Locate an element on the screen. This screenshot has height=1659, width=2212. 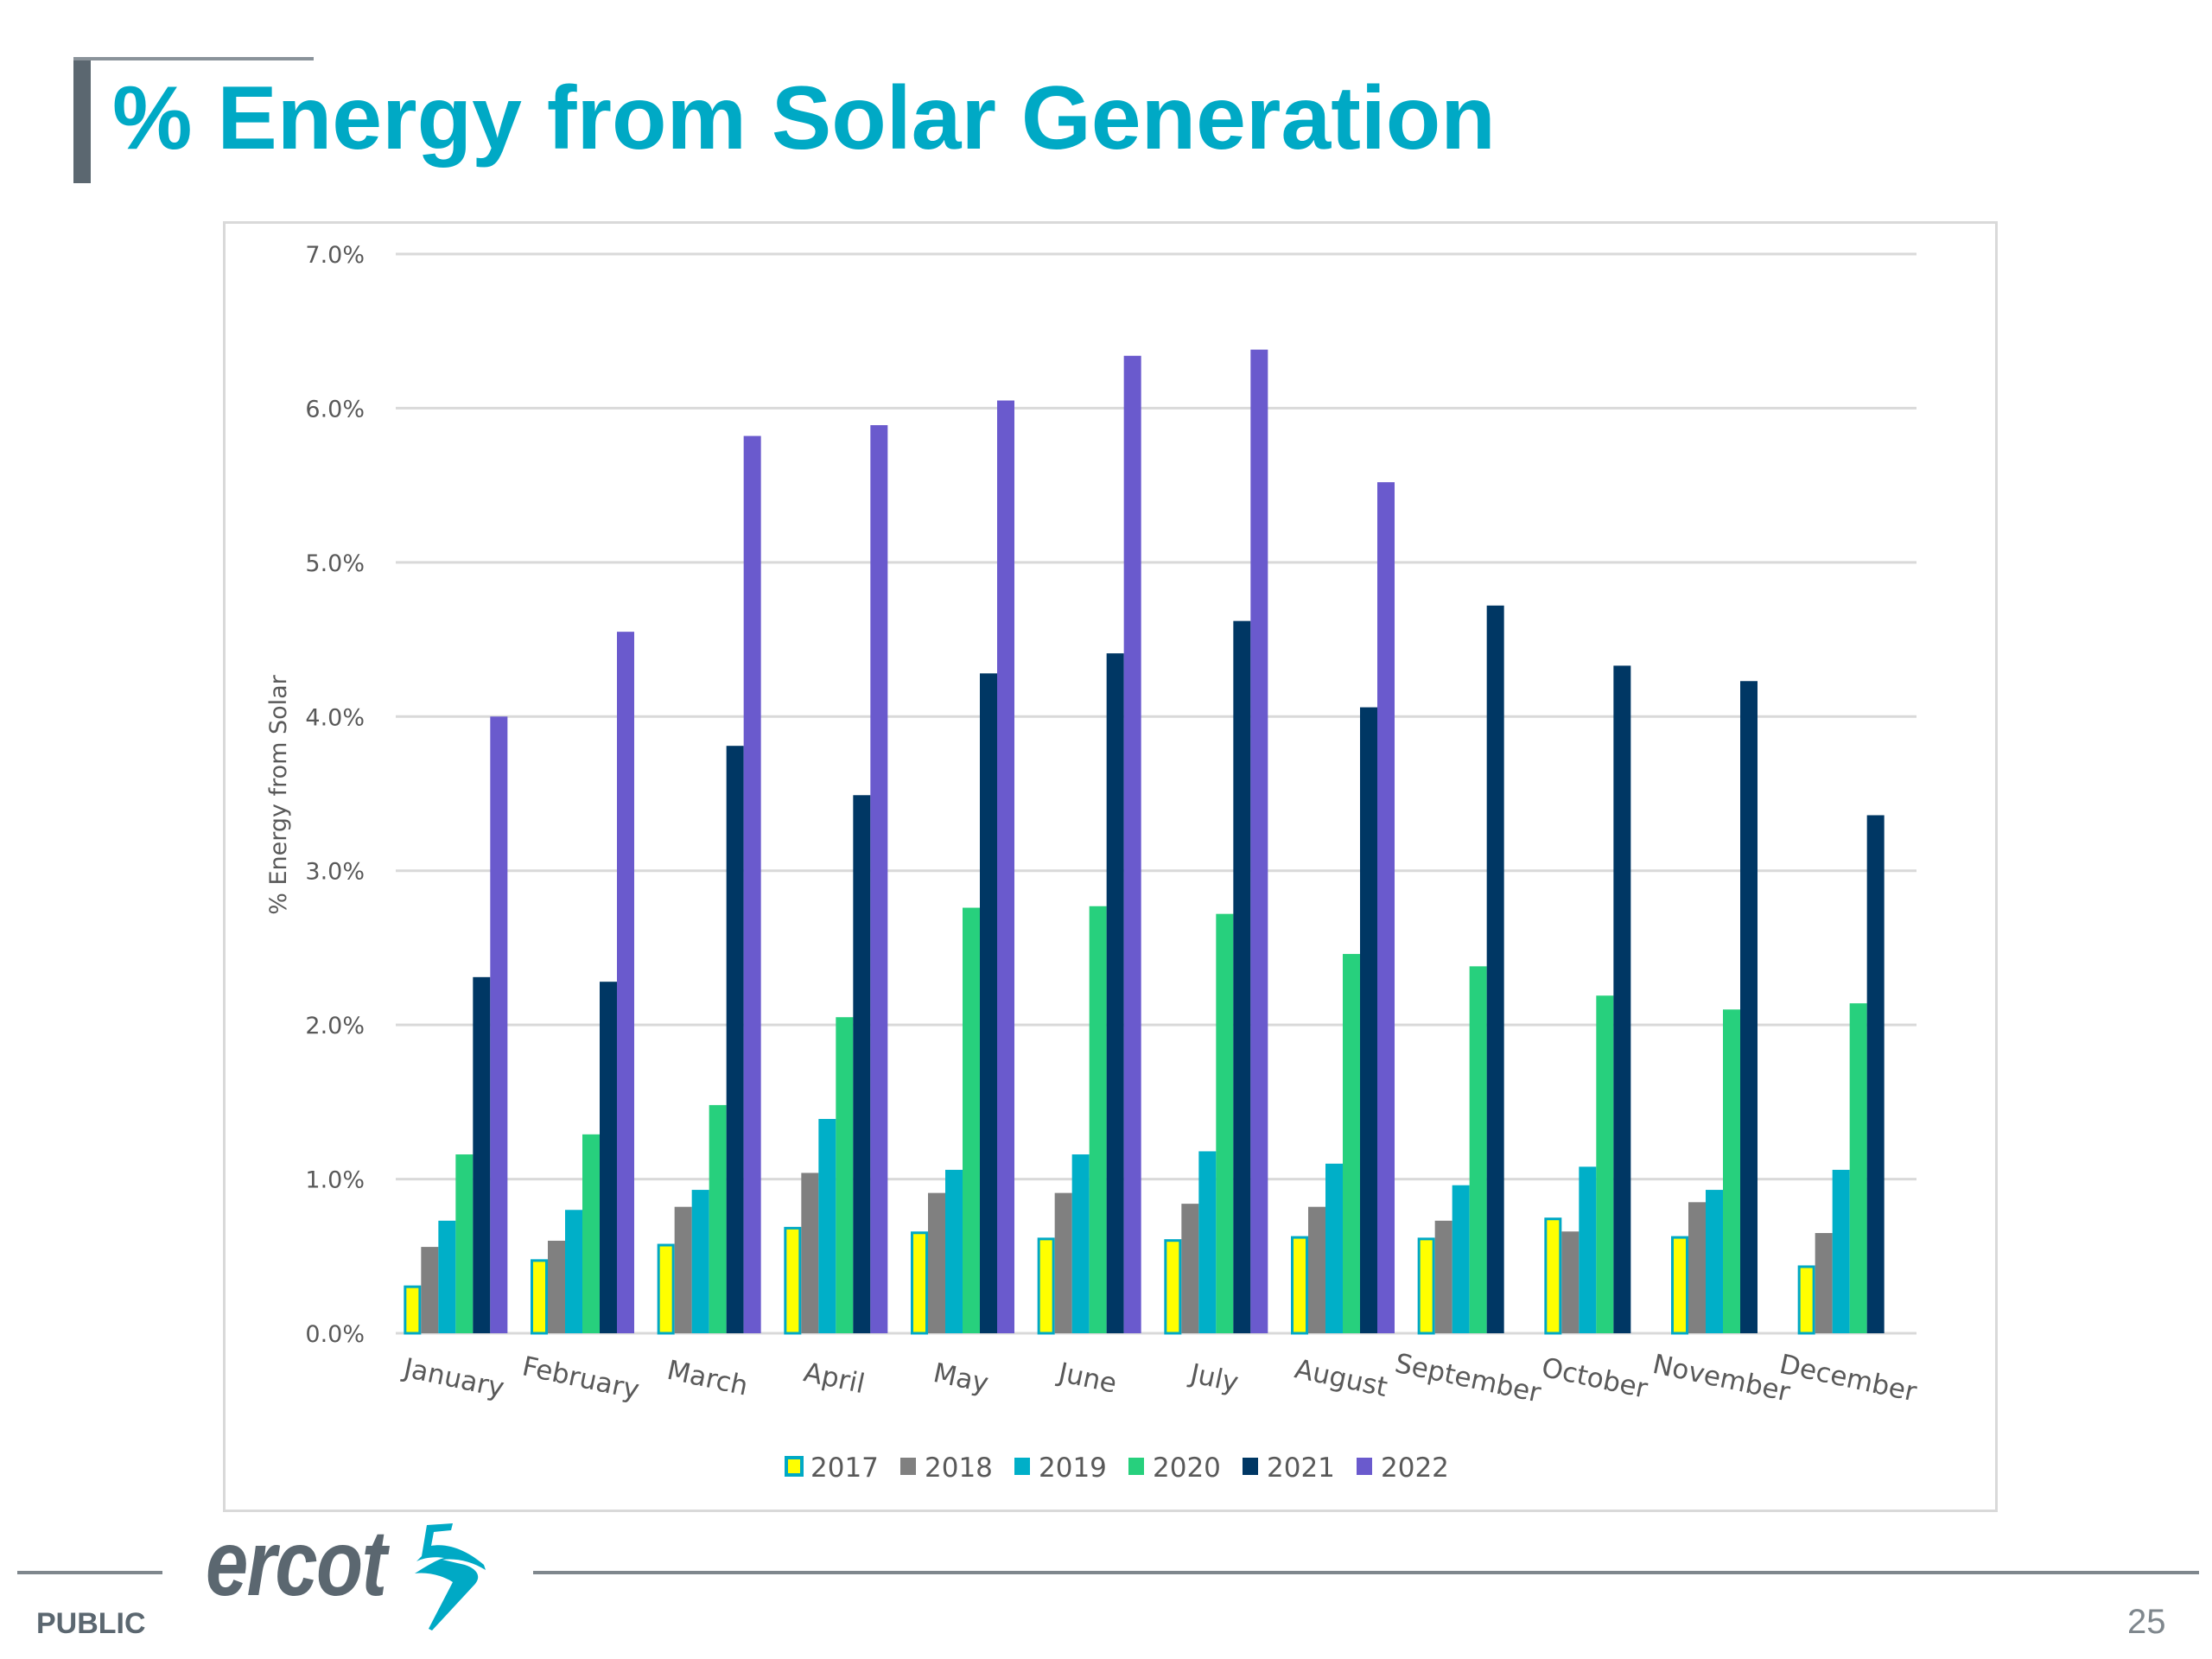
bar-2019-october is located at coordinates (1588, 1249).